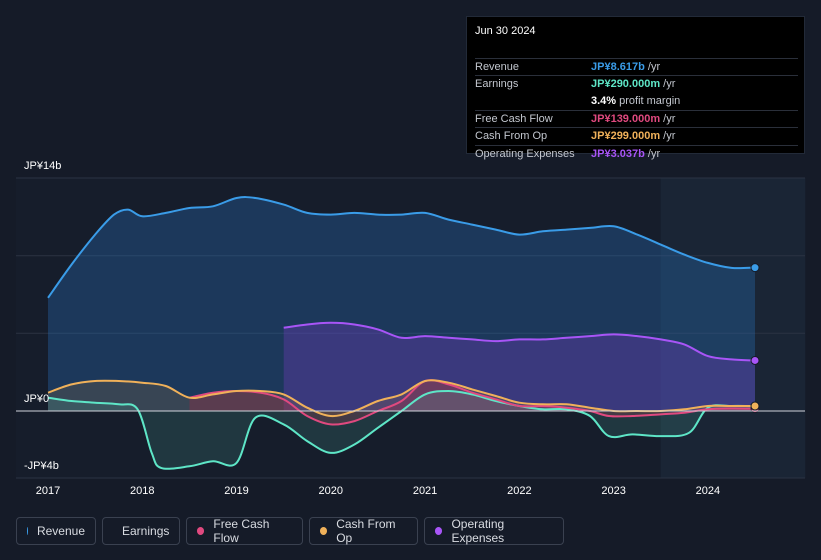 The image size is (821, 560). I want to click on tooltip-row-value: JP¥290.000m /yr, so click(633, 84).